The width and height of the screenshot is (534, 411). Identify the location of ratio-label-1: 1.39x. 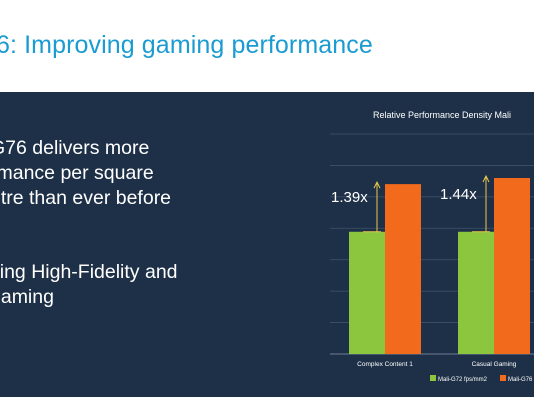
(349, 197).